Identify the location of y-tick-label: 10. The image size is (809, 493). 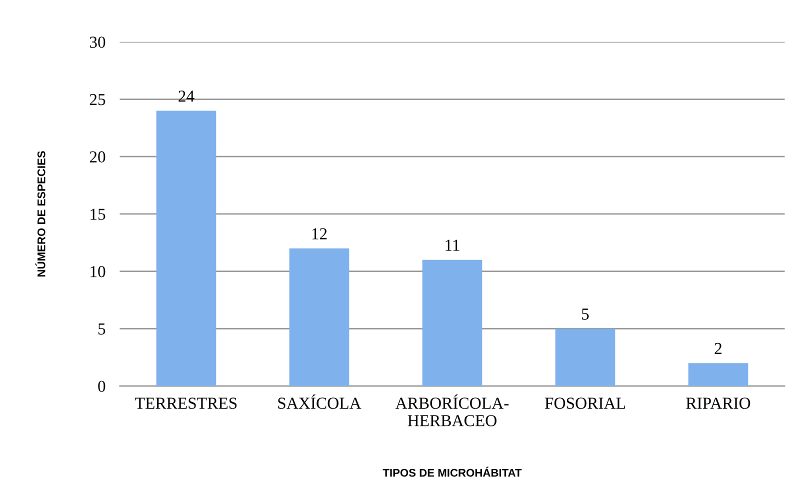
(98, 272).